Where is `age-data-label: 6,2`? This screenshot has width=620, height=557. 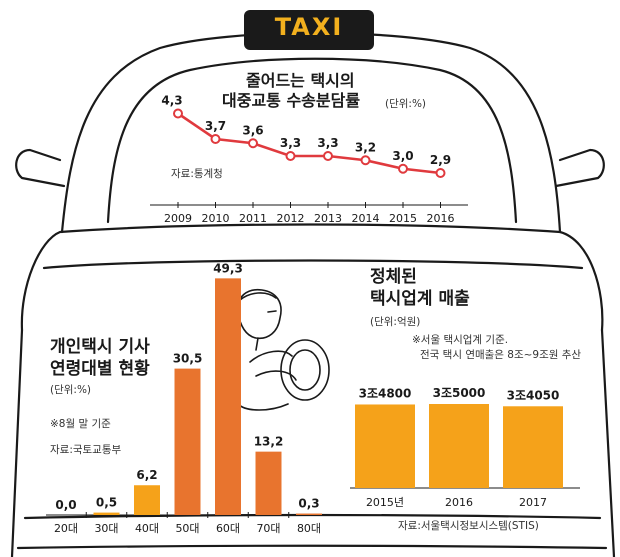
age-data-label: 6,2 is located at coordinates (146, 475).